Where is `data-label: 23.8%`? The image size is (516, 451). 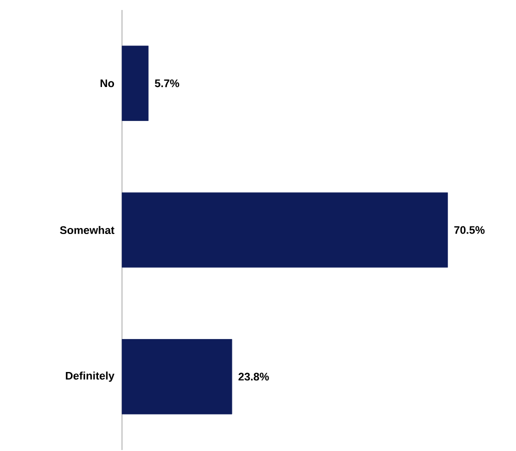 data-label: 23.8% is located at coordinates (253, 376).